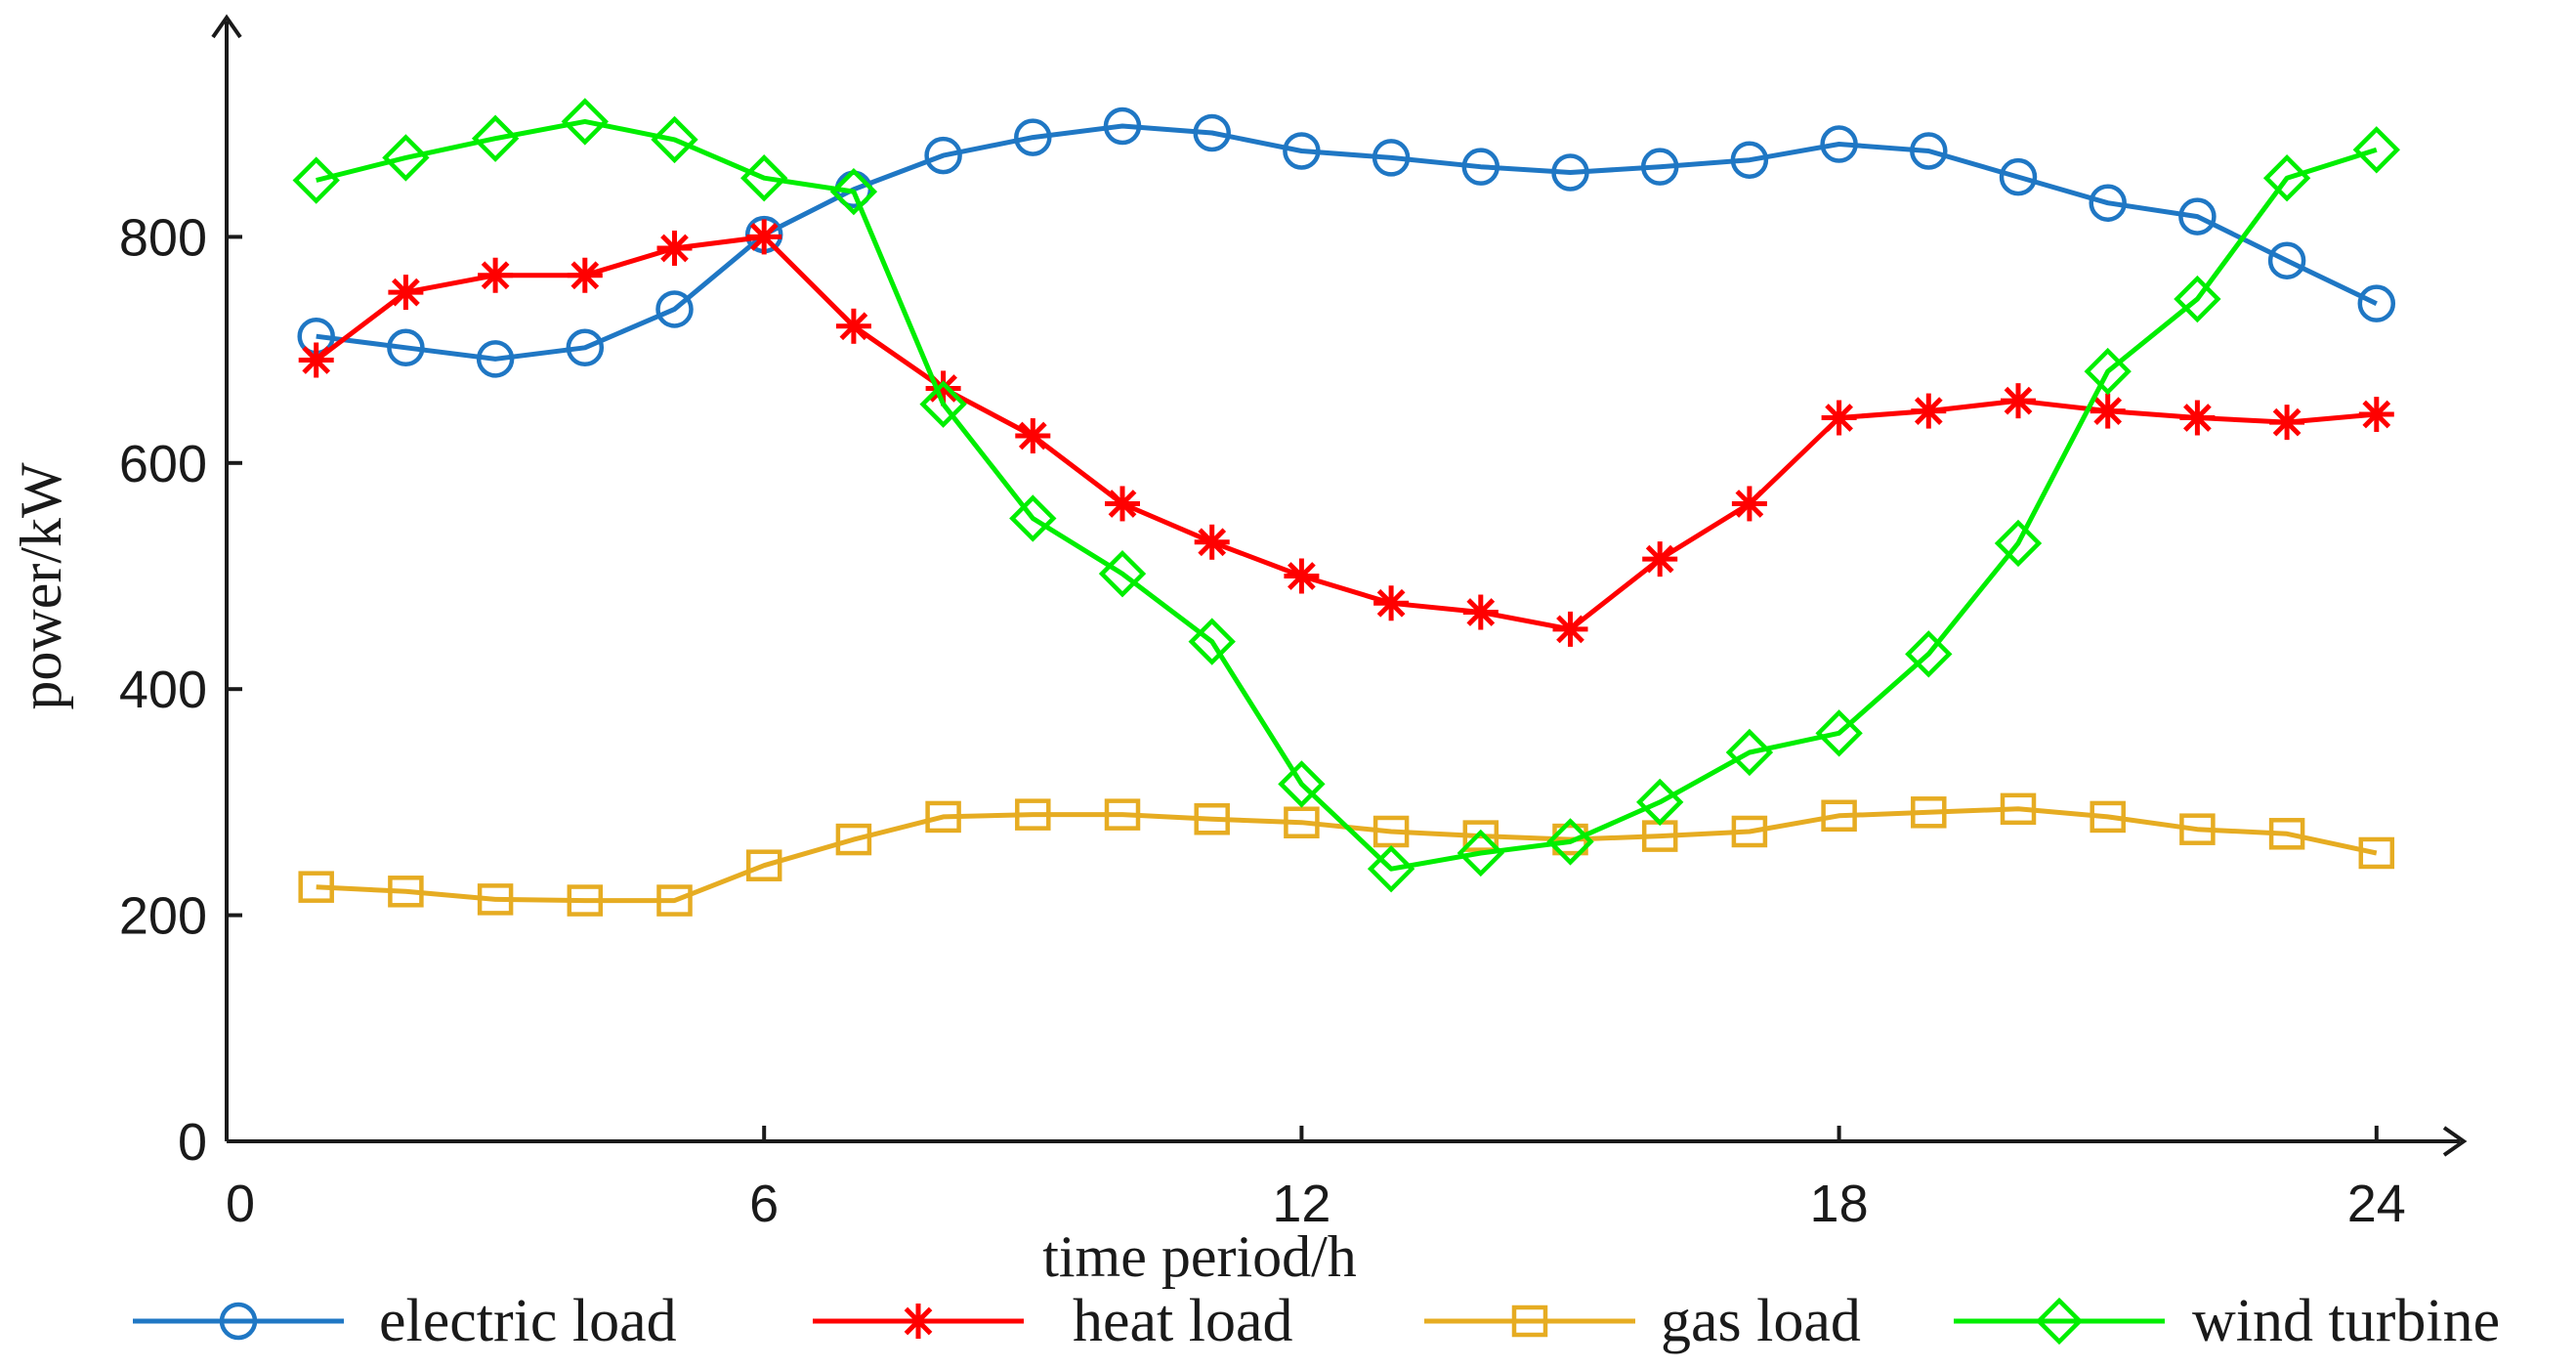 This screenshot has width=2576, height=1369. I want to click on y-tick-label: 200, so click(163, 917).